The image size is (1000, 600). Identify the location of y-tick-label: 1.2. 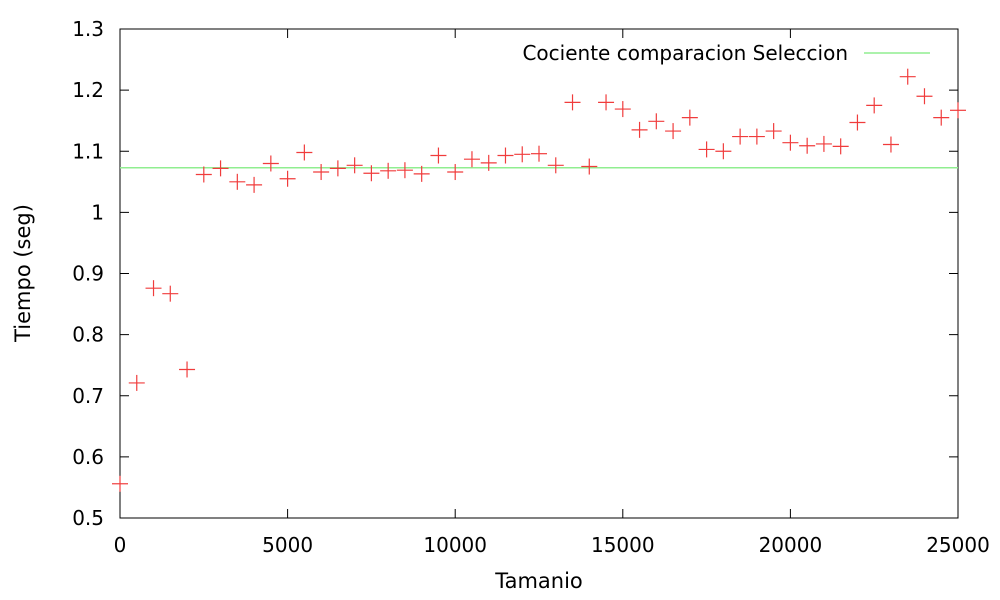
(88, 90).